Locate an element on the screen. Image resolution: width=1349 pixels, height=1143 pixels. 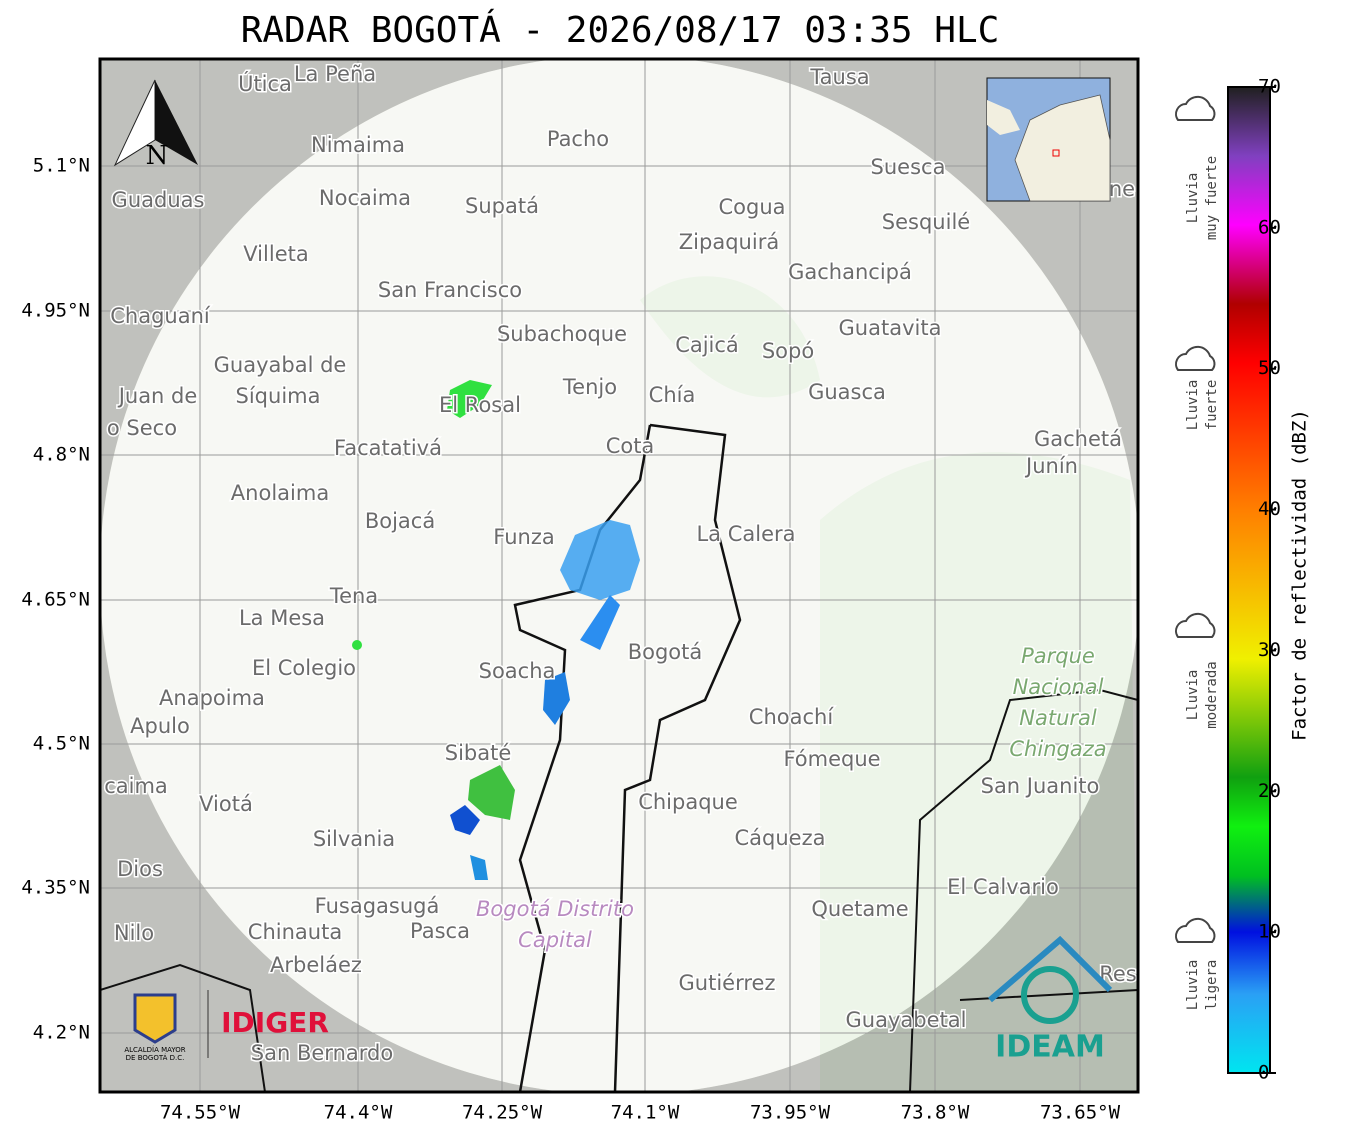
lon-label: 74.55°W is located at coordinates (200, 1113).